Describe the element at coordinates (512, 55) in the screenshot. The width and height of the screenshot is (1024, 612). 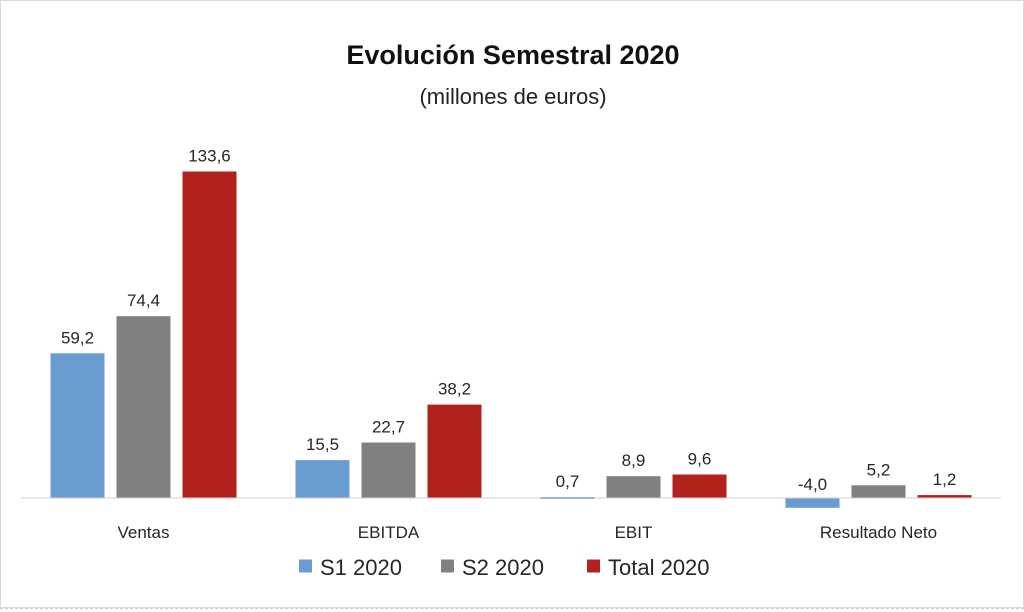
I see `chart-title: Evolución Semestral 2020` at that location.